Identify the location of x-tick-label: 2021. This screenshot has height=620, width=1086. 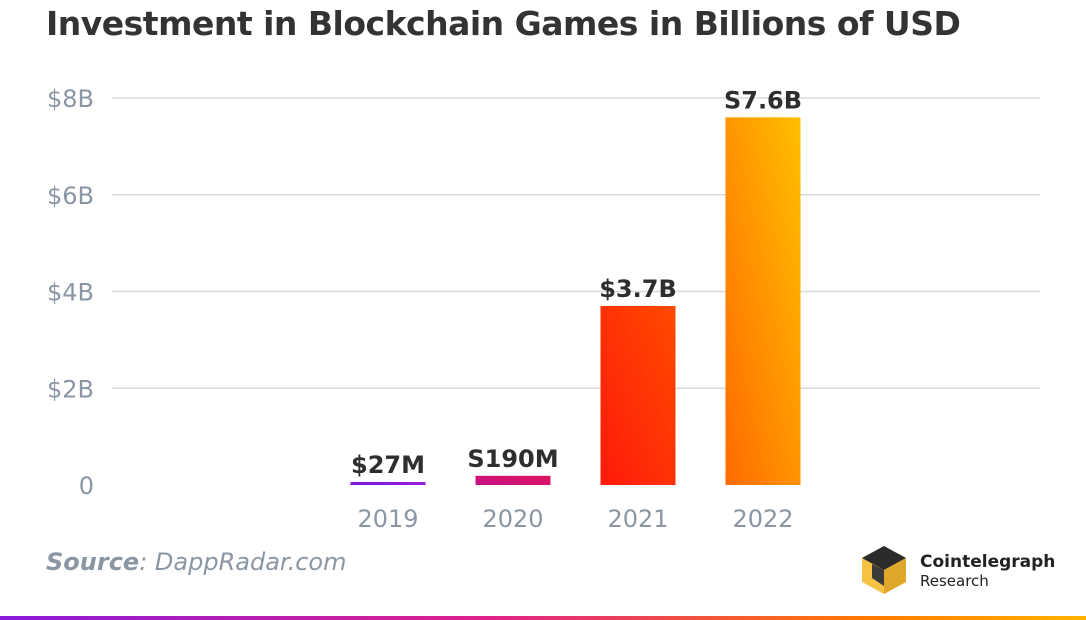
(637, 519).